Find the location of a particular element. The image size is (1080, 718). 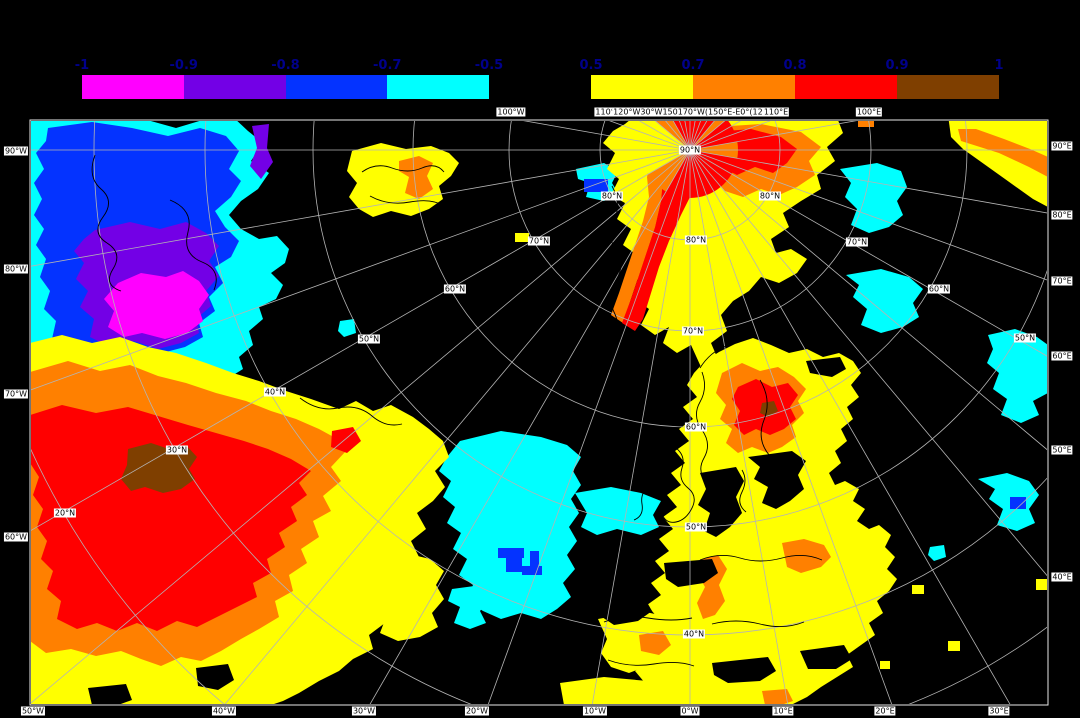

graticule-label: 70°W is located at coordinates (16, 394).